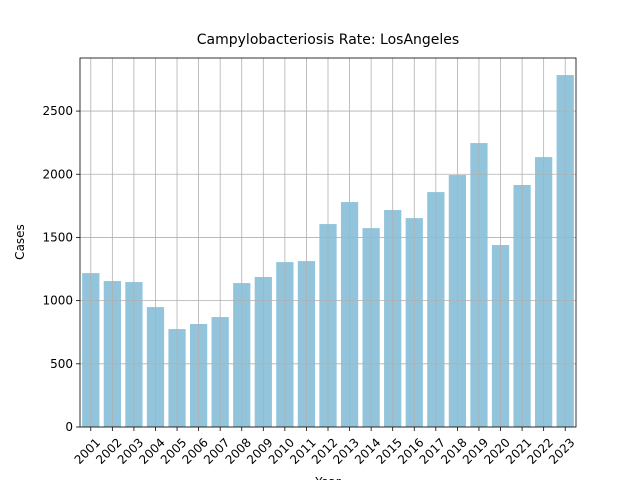  What do you see at coordinates (57, 301) in the screenshot?
I see `y-tick-label: 1000` at bounding box center [57, 301].